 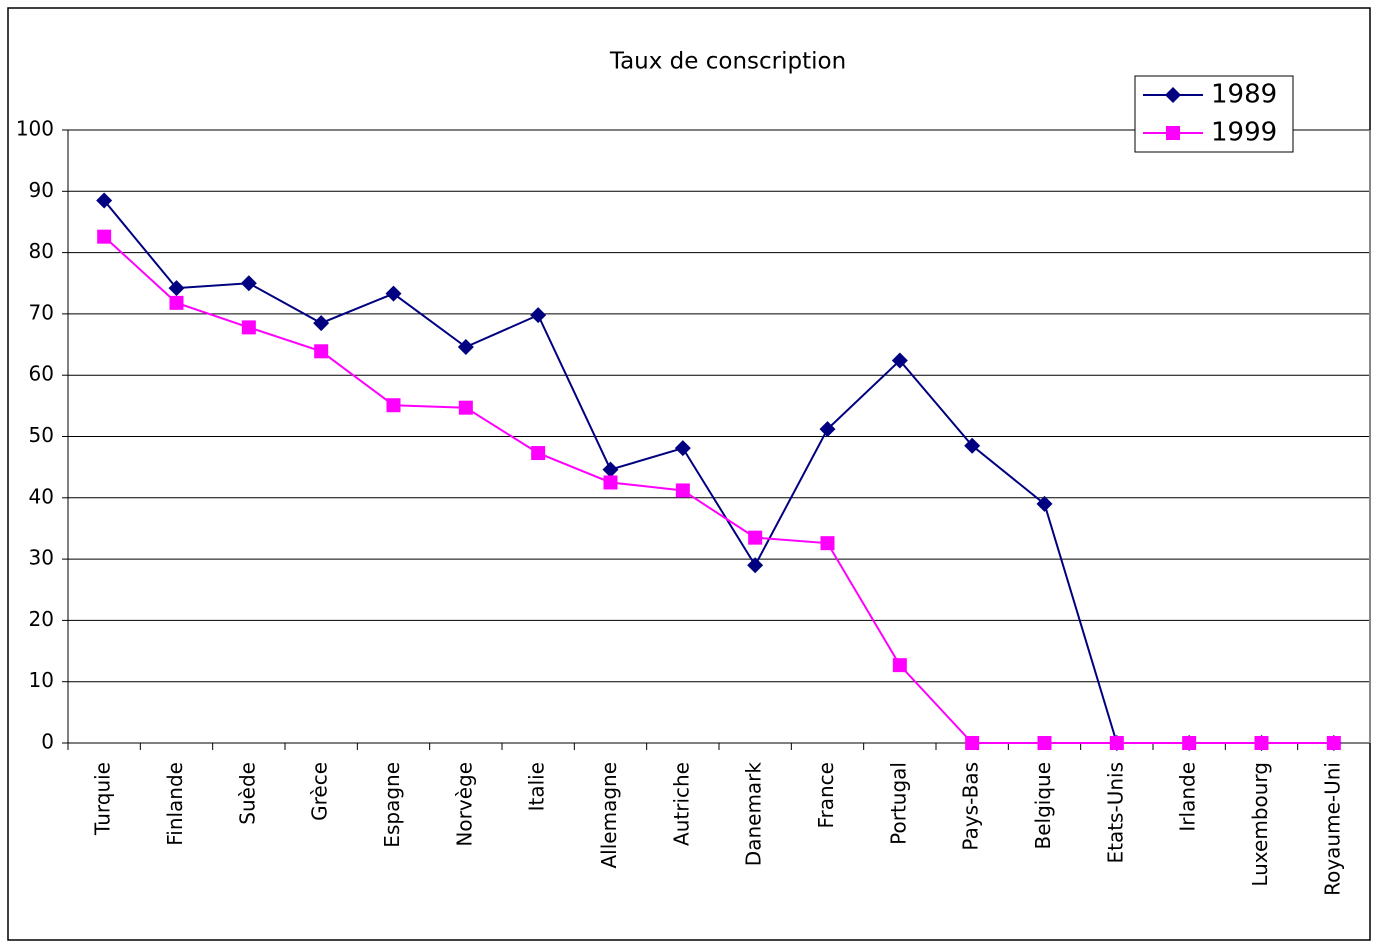 What do you see at coordinates (41, 496) in the screenshot?
I see `y-tick-label: 40` at bounding box center [41, 496].